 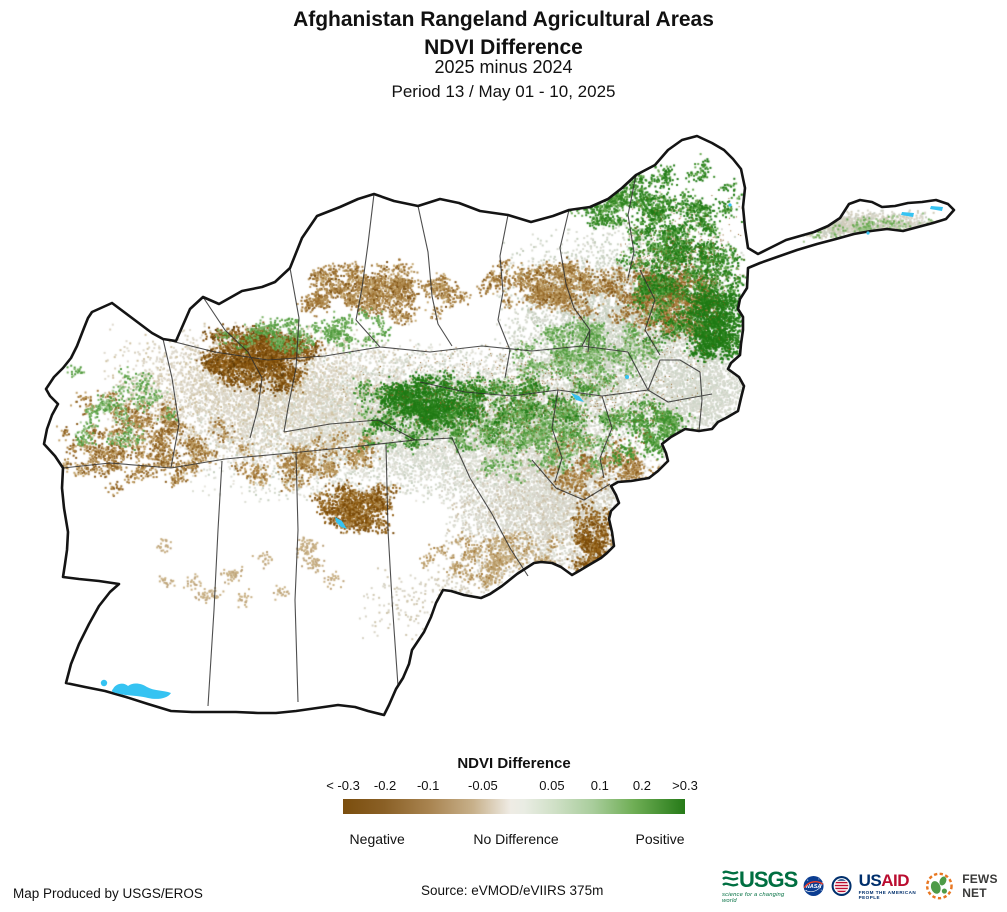 What do you see at coordinates (428, 785) in the screenshot?
I see `legend-tick-label: -0.1` at bounding box center [428, 785].